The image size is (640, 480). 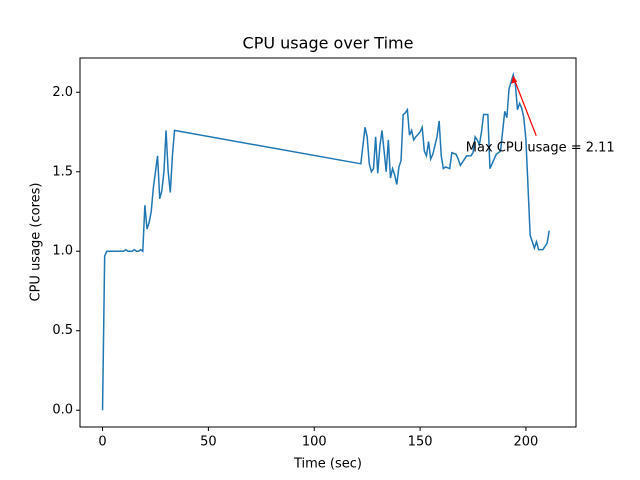 What do you see at coordinates (102, 442) in the screenshot?
I see `x-tick-label: 0` at bounding box center [102, 442].